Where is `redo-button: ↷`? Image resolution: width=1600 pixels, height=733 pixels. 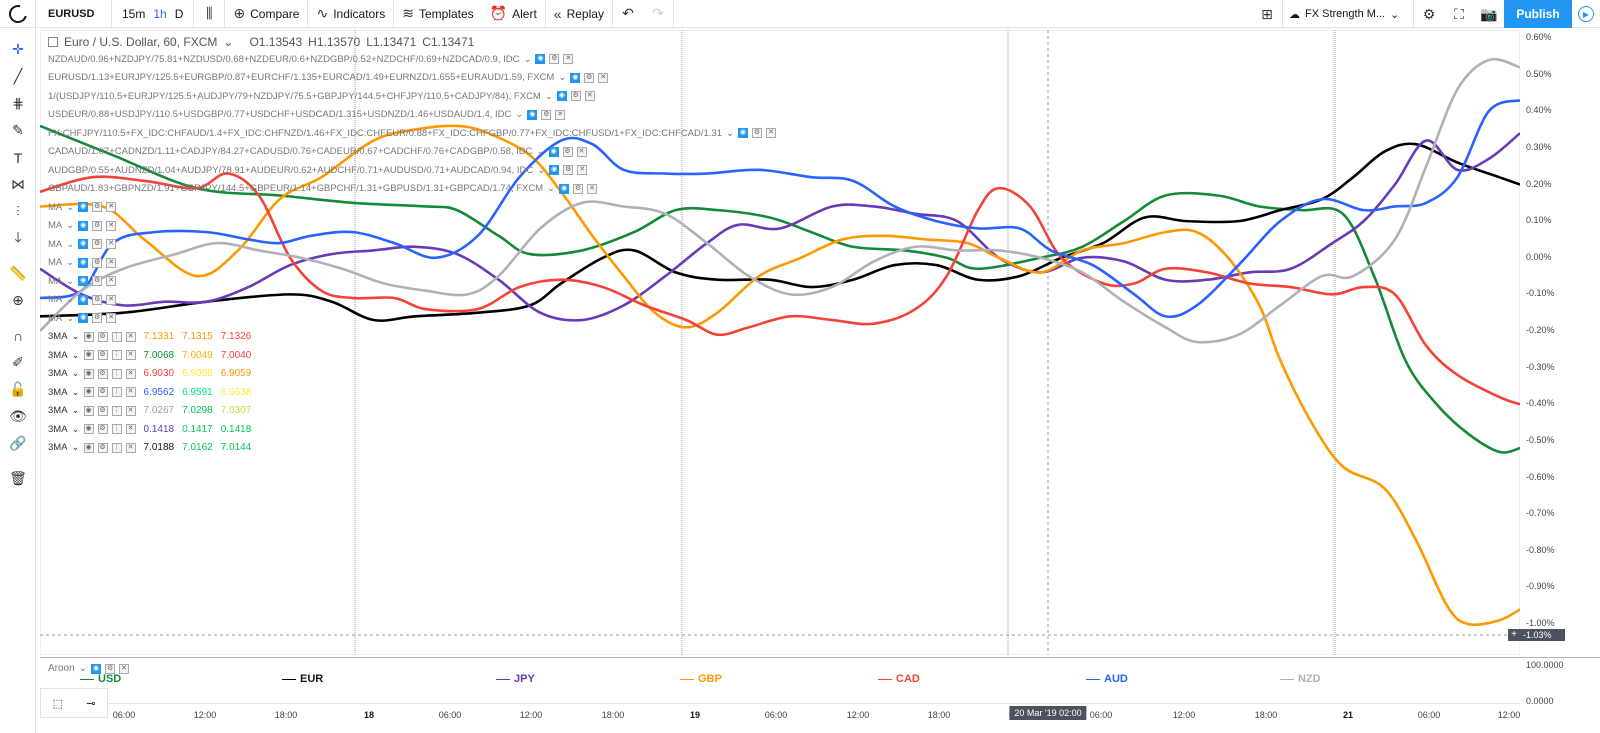 redo-button: ↷ is located at coordinates (658, 14).